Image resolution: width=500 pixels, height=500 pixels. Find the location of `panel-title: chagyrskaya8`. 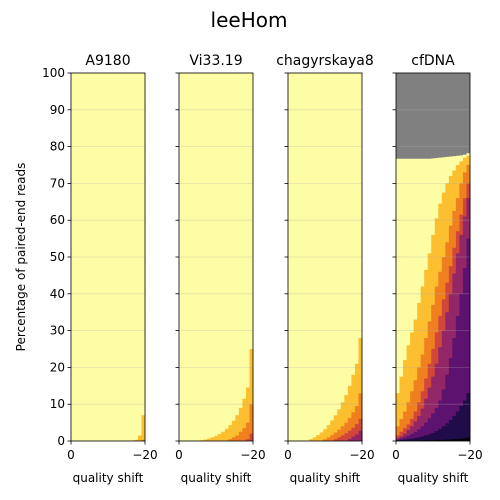

panel-title: chagyrskaya8 is located at coordinates (325, 61).